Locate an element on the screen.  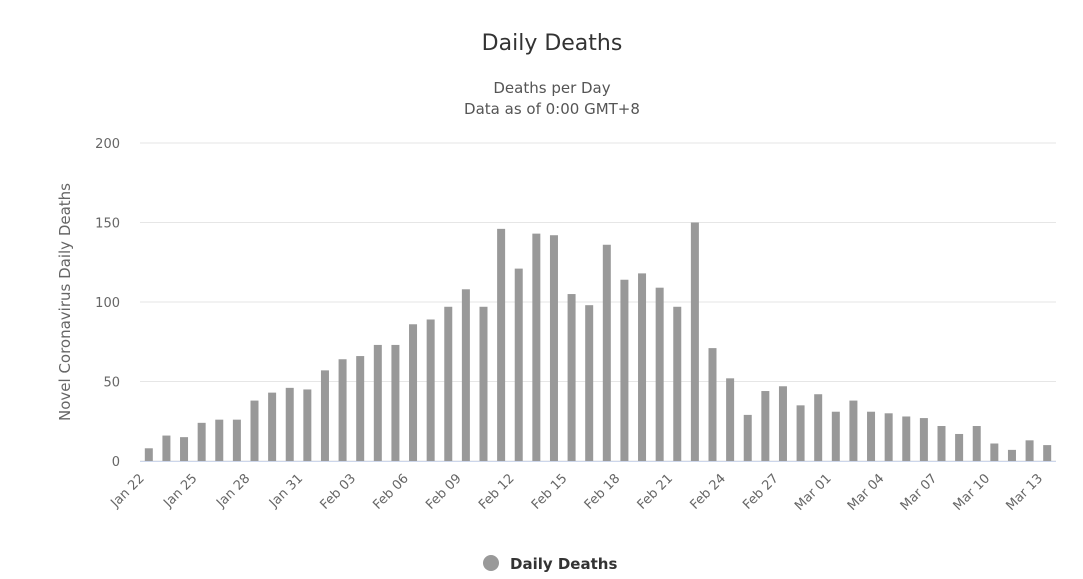
x-tick-label: Mar 13 is located at coordinates (1024, 492).